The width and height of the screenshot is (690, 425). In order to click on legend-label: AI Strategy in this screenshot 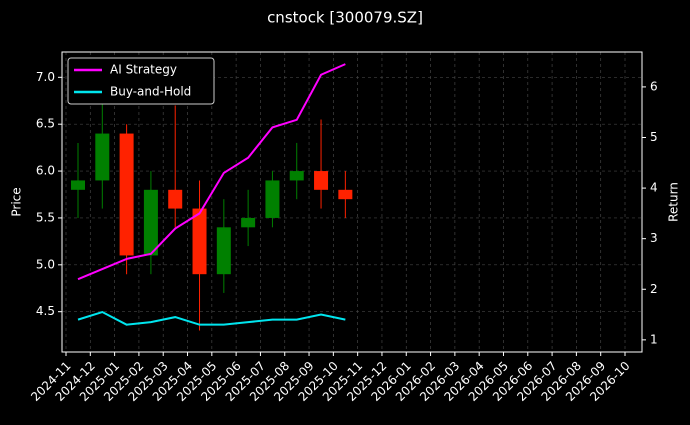, I will do `click(143, 70)`.